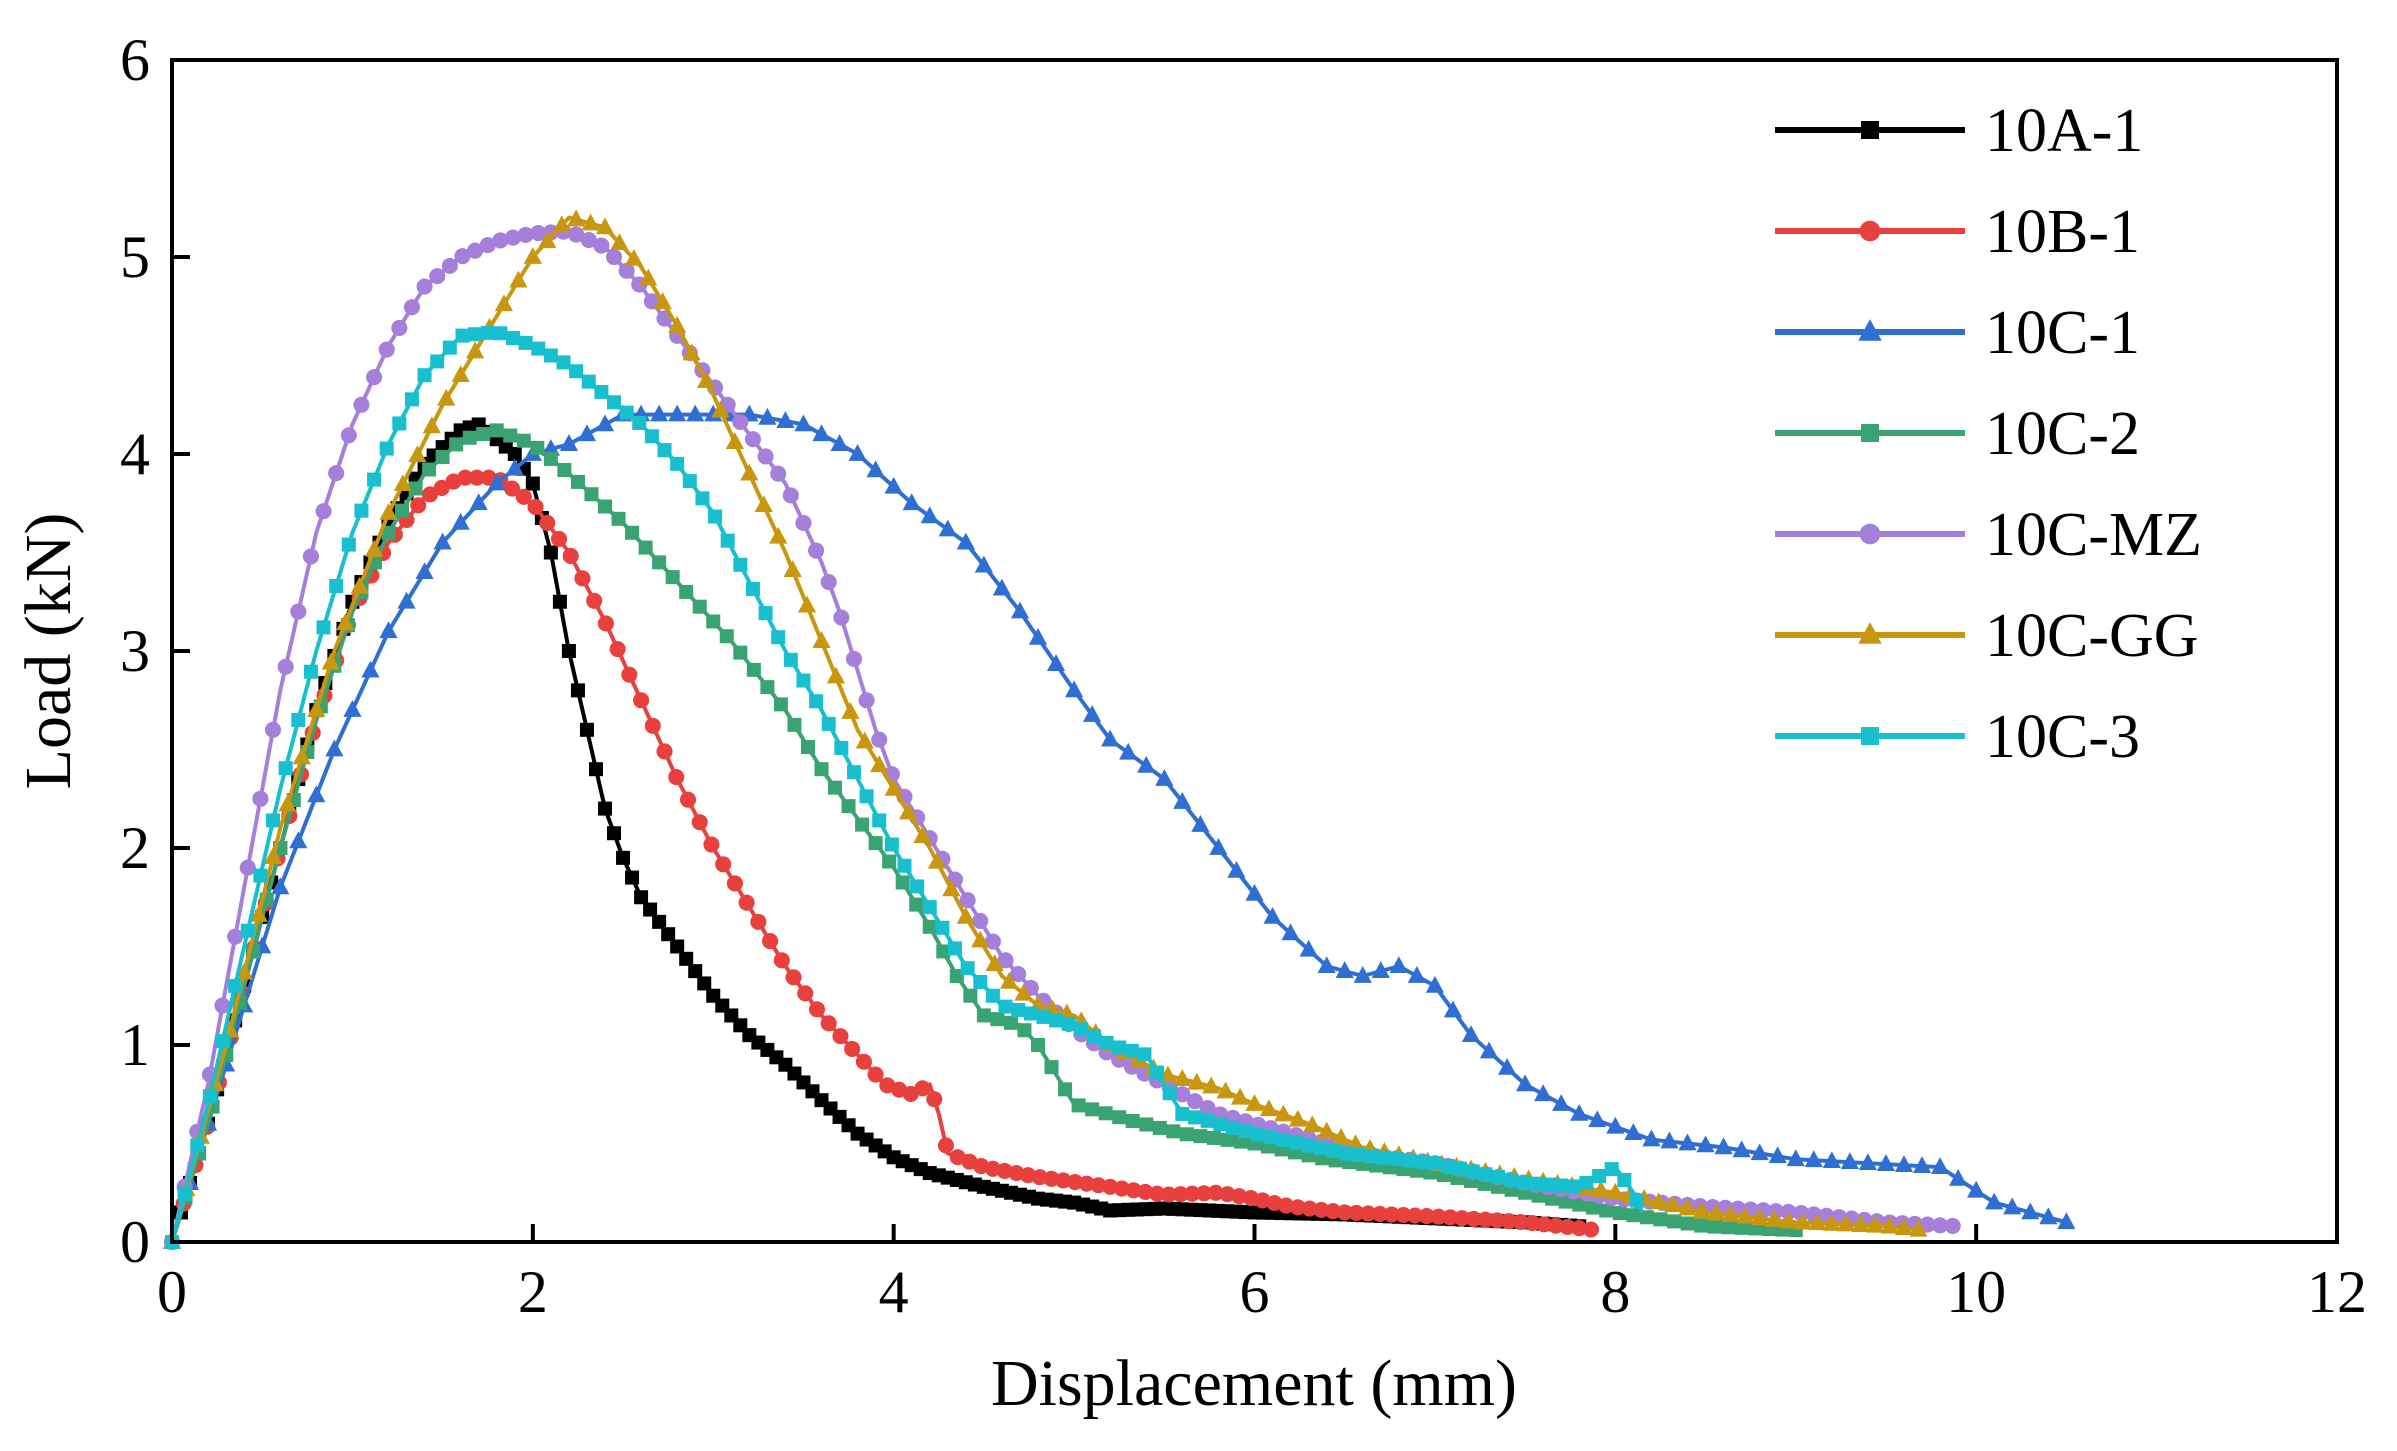 The height and width of the screenshot is (1451, 2397). I want to click on x-axis-title: Displacement (mm), so click(1254, 1383).